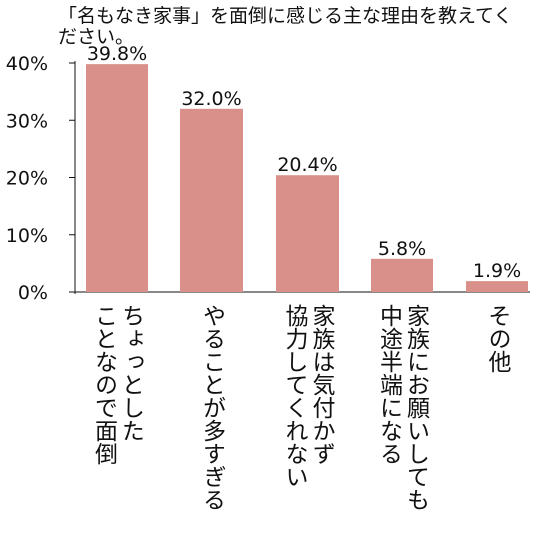 Image resolution: width=536 pixels, height=536 pixels. I want to click on y-tick-label: 0%, so click(33, 293).